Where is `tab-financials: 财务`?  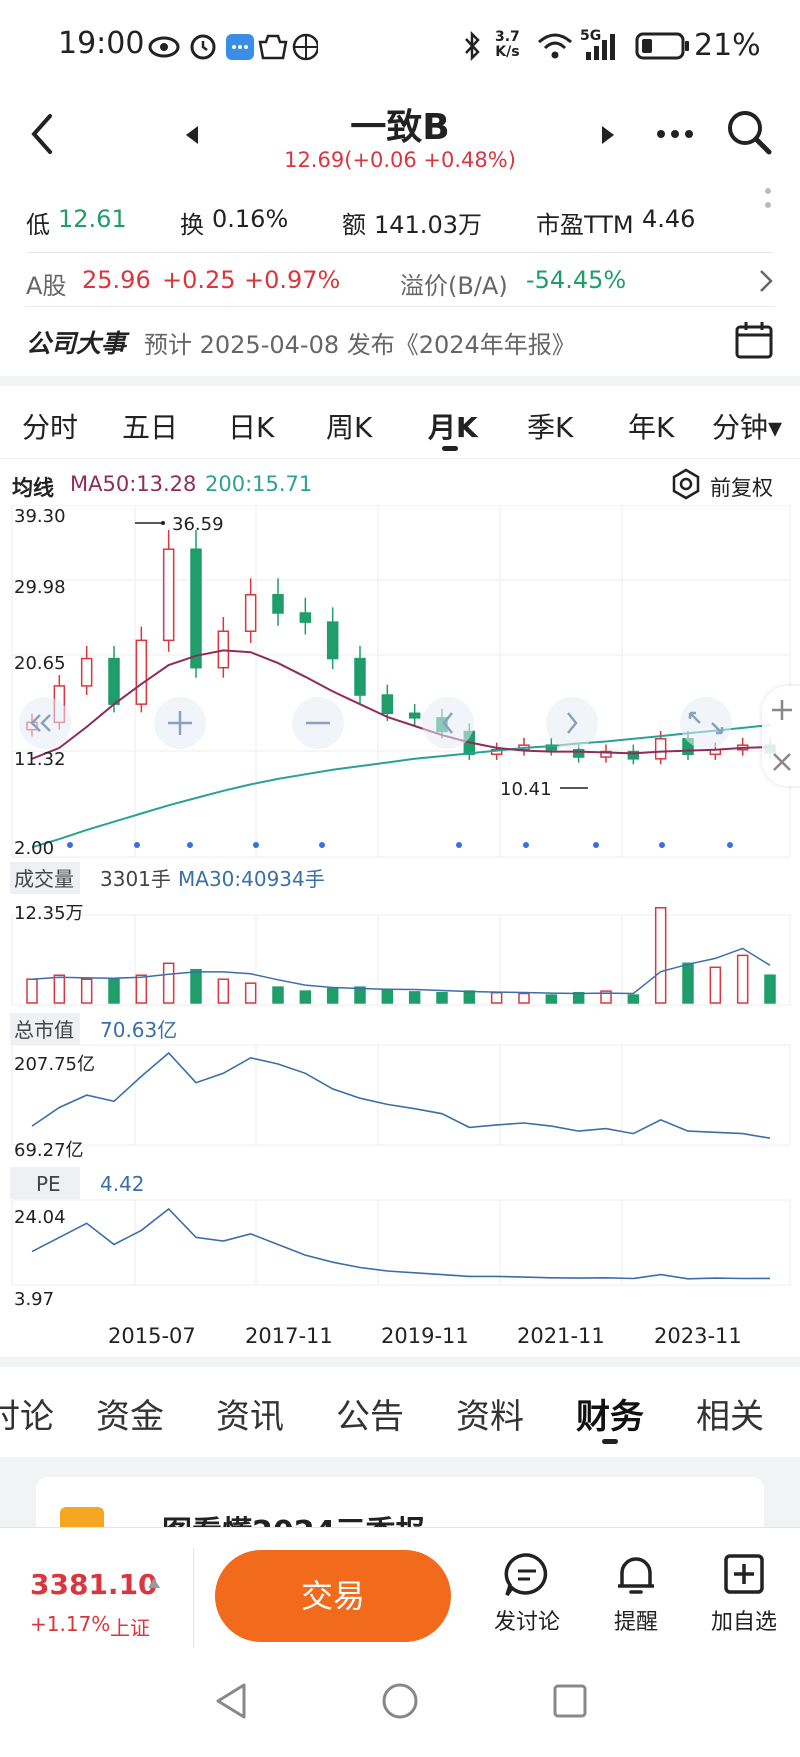 tab-financials: 财务 is located at coordinates (610, 1417).